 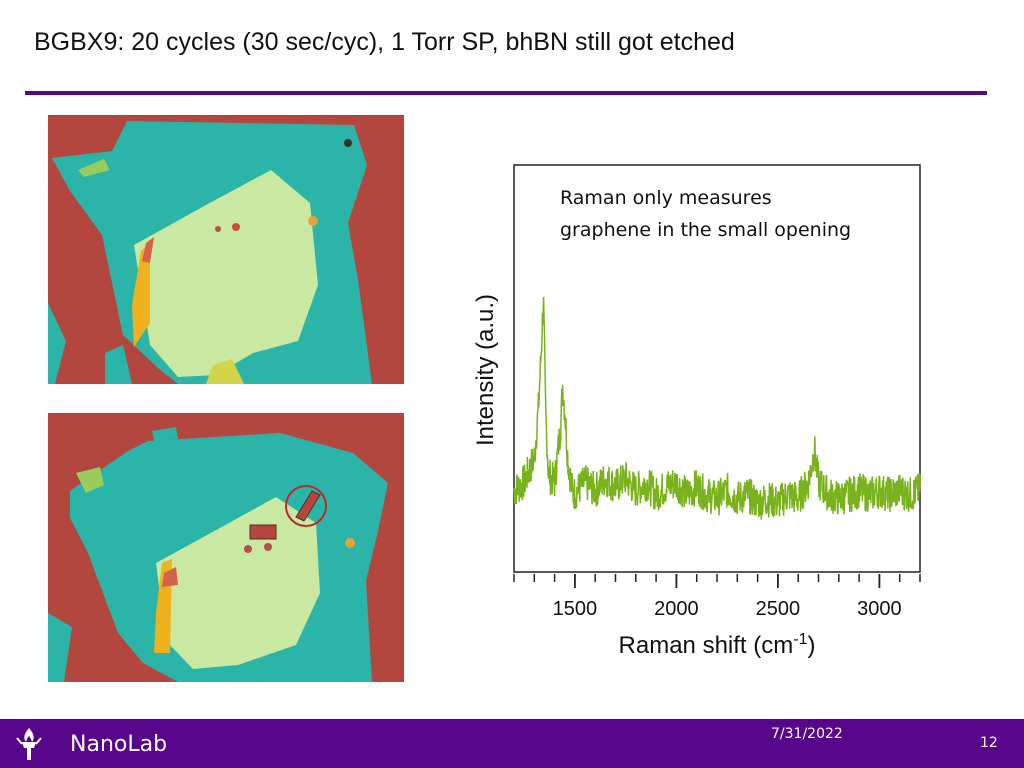 I want to click on x-tick-label: 2500, so click(x=778, y=609).